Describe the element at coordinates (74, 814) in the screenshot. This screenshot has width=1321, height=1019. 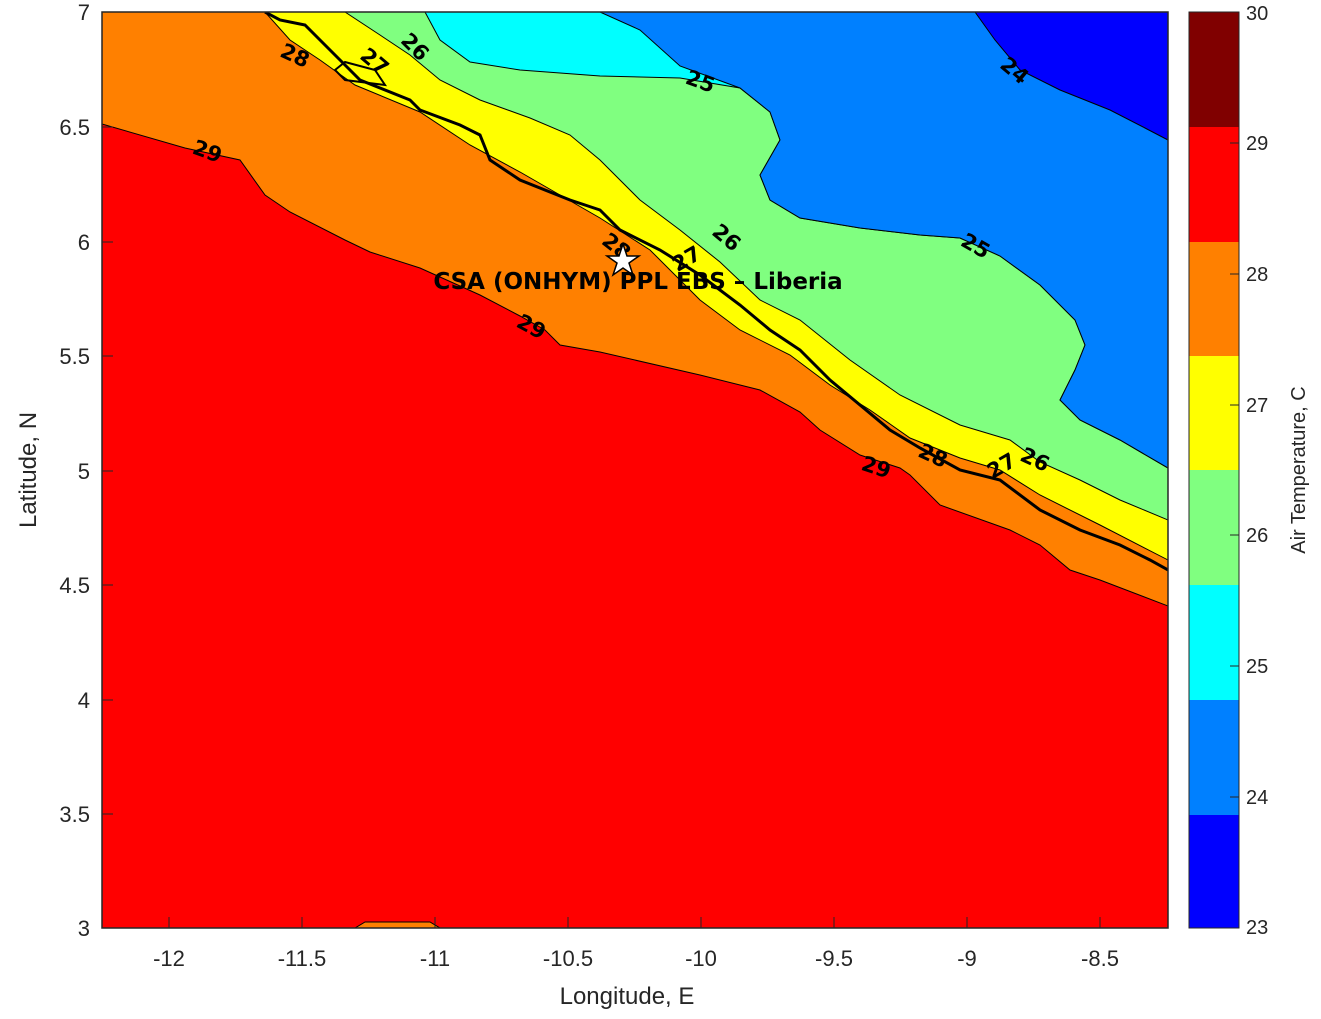
I see `y-tick-label: 3.5` at that location.